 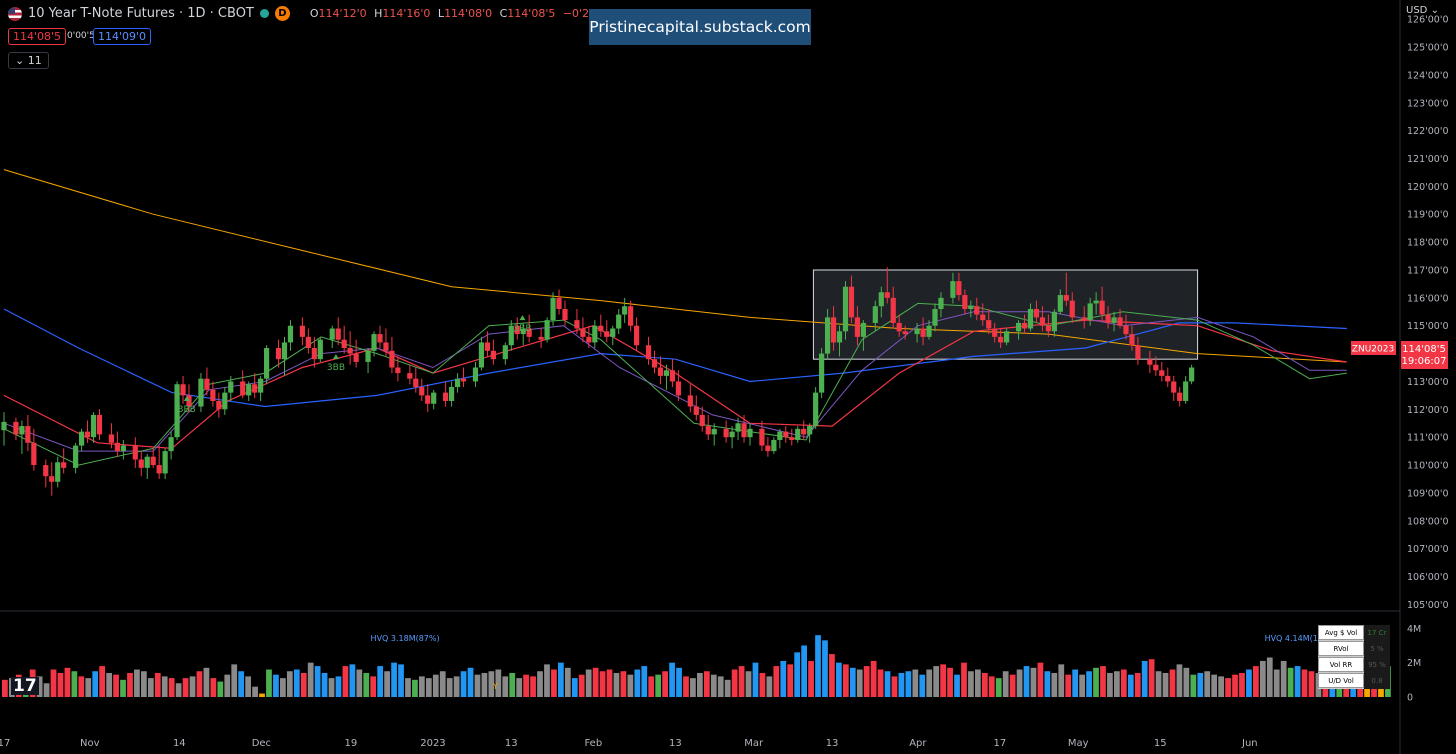 I want to click on high-value: 114'16'0, so click(x=406, y=13).